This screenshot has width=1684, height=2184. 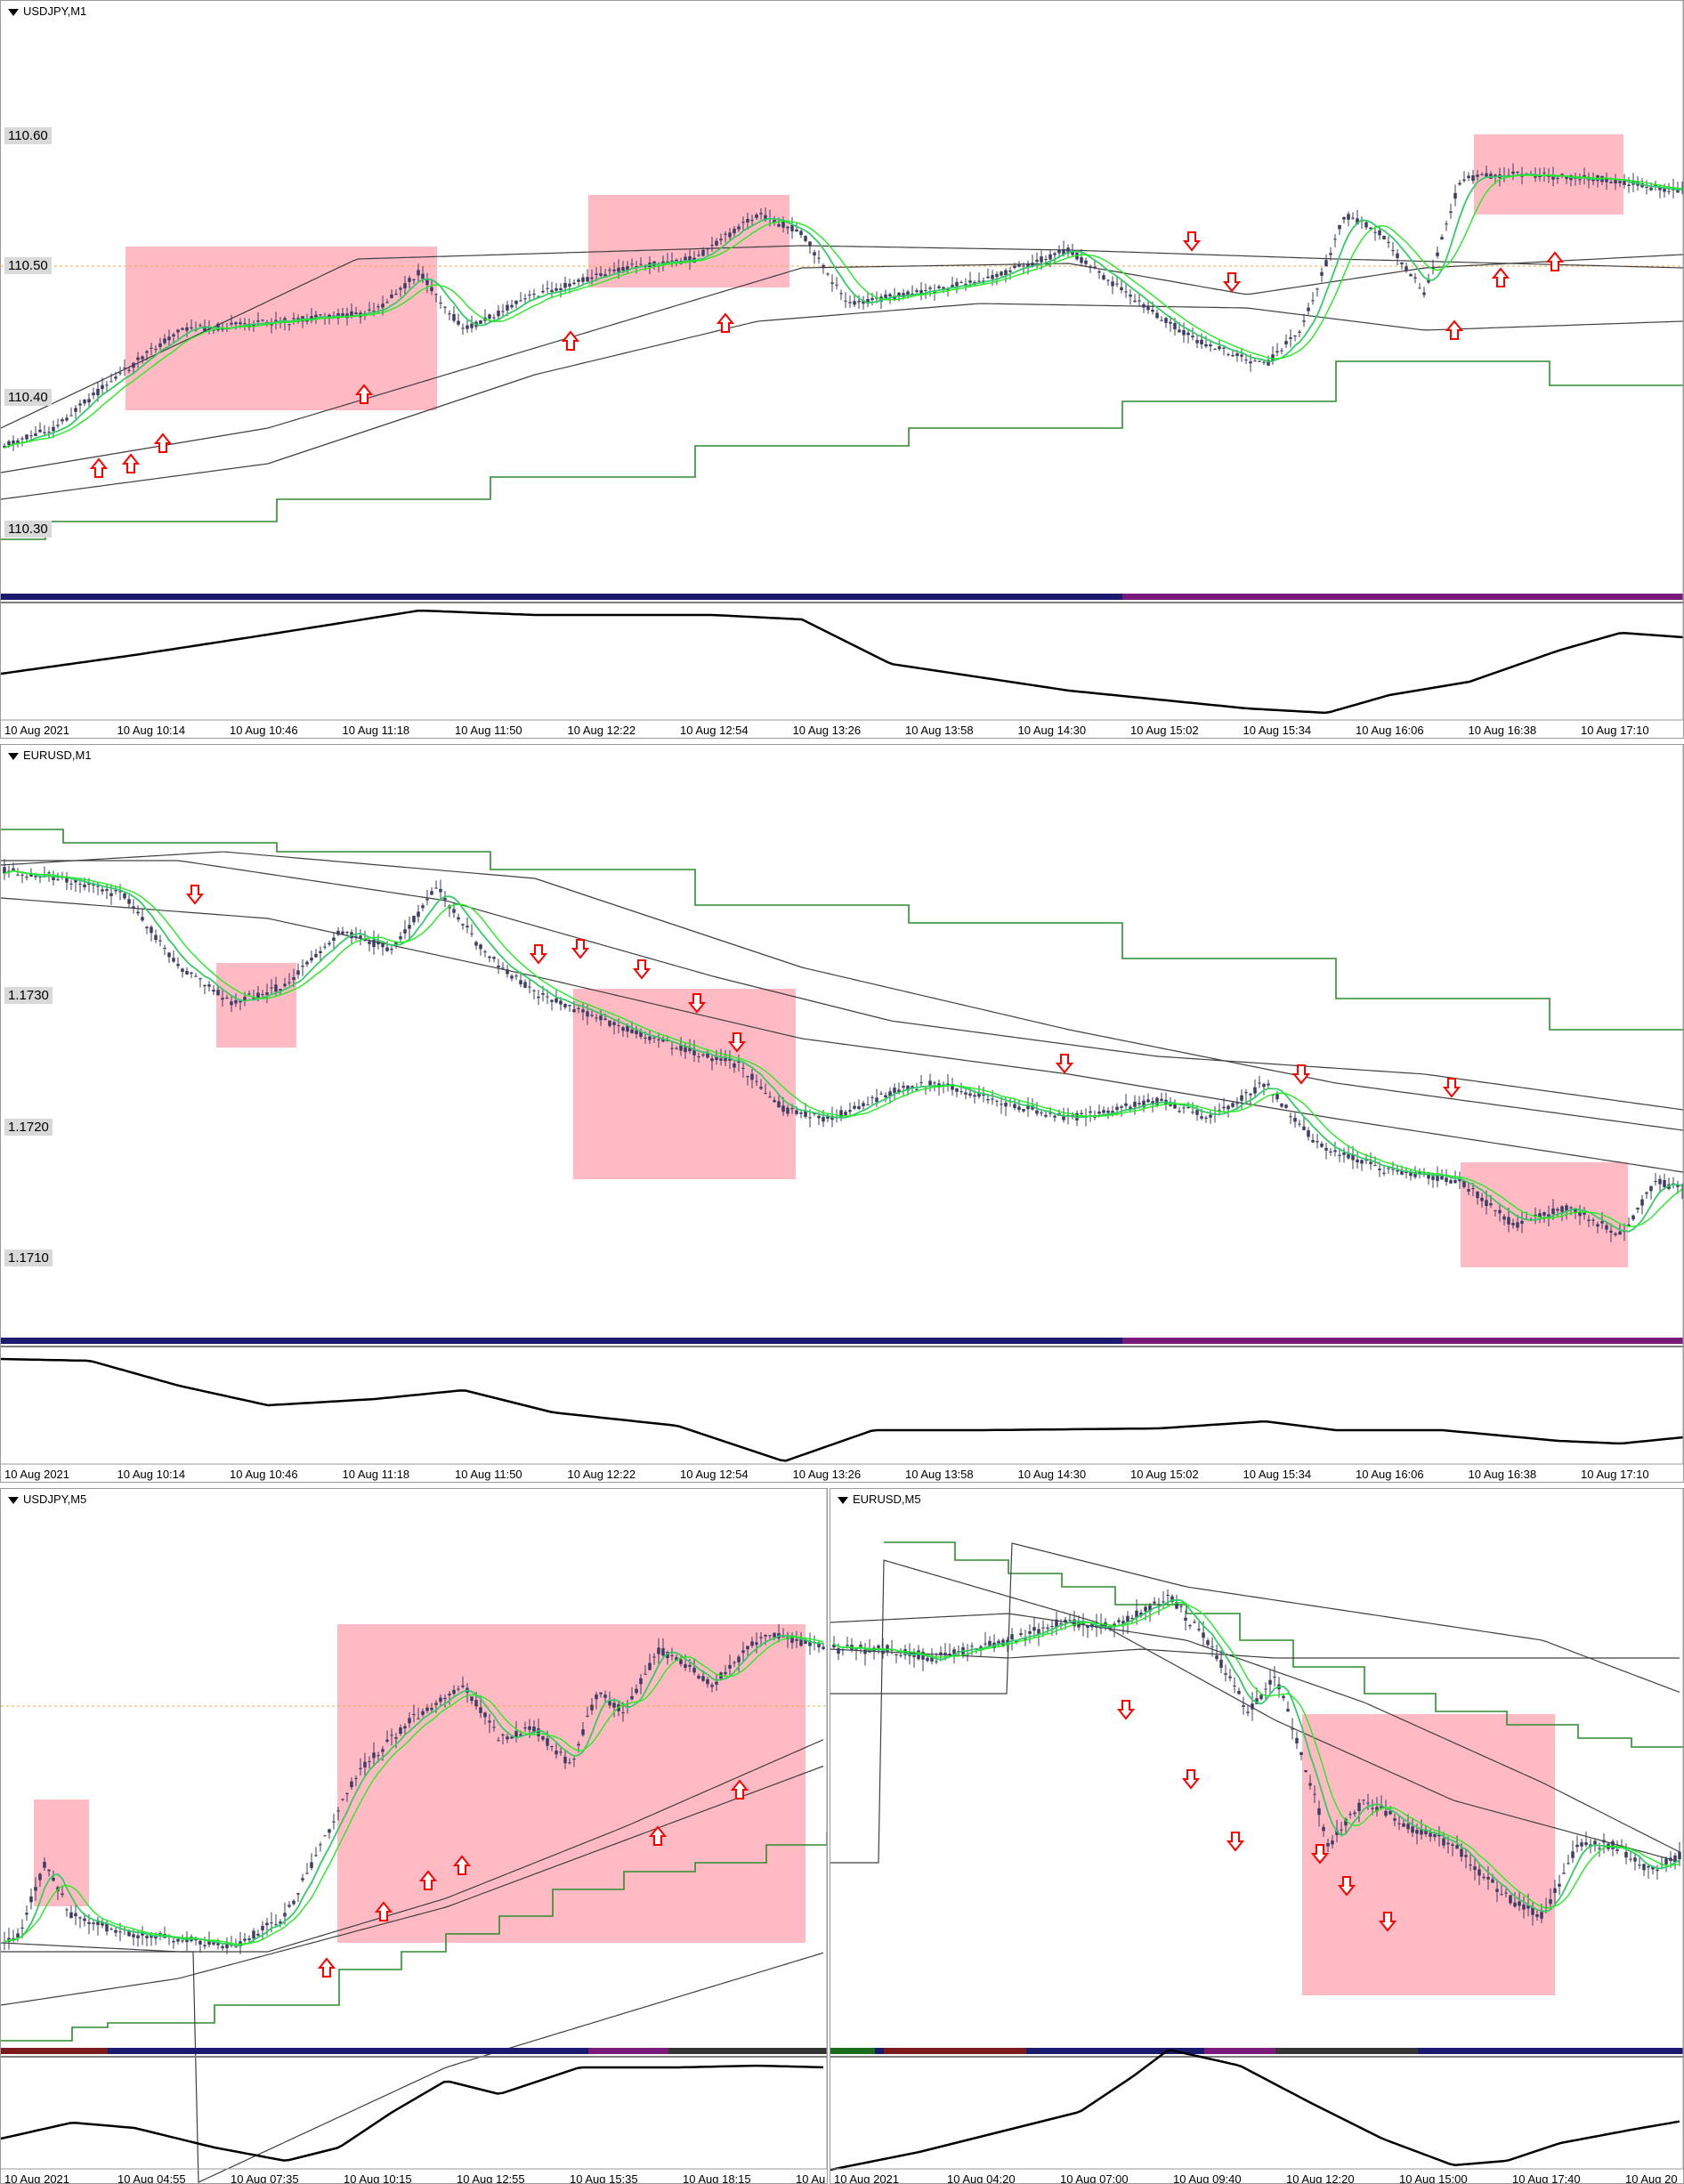 What do you see at coordinates (28, 397) in the screenshot?
I see `price-axis-label: 110.40` at bounding box center [28, 397].